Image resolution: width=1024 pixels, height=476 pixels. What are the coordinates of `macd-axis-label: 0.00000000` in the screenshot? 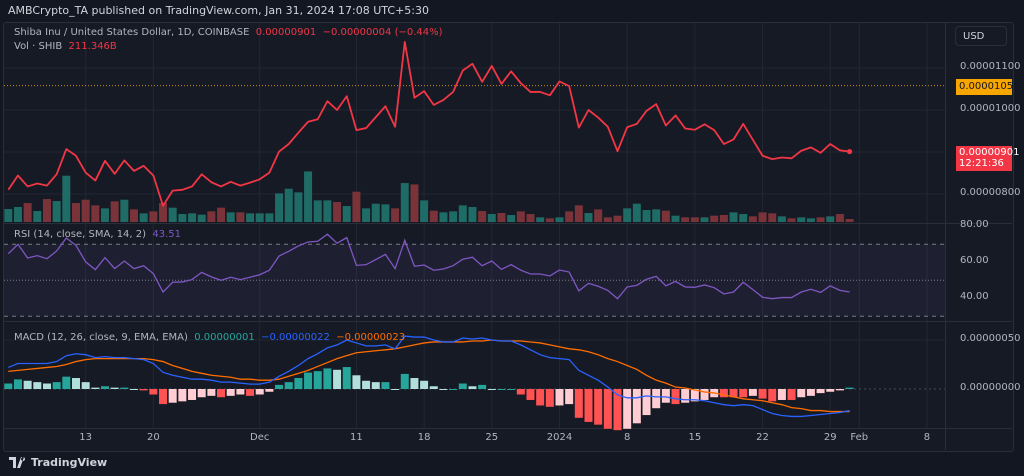 It's located at (990, 387).